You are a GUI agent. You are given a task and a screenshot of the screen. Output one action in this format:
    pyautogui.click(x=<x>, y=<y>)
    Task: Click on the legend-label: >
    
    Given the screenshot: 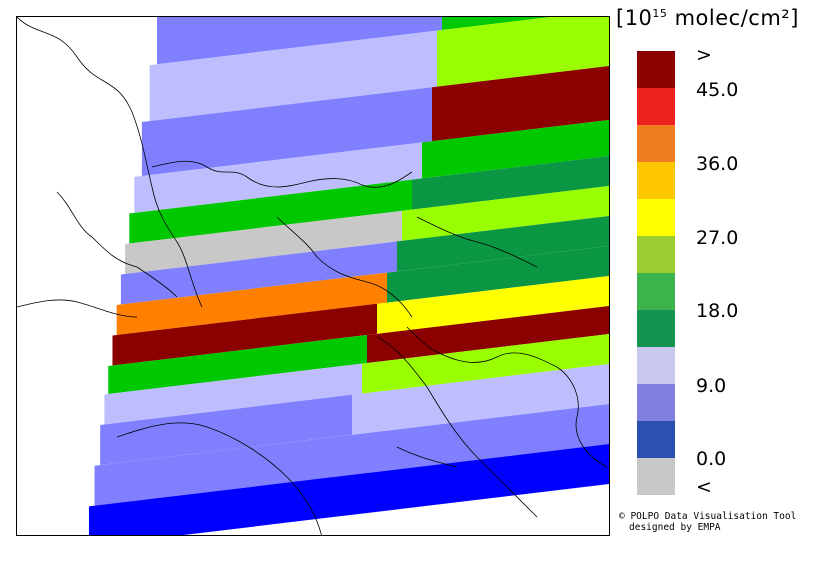 What is the action you would take?
    pyautogui.click(x=704, y=55)
    